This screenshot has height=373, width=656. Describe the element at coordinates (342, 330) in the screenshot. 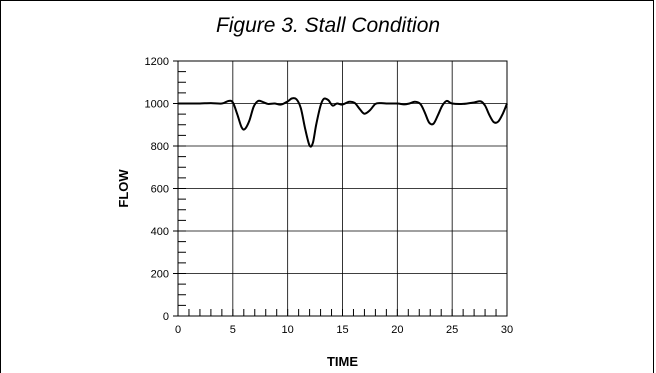

I see `x-tick-label: 15` at that location.